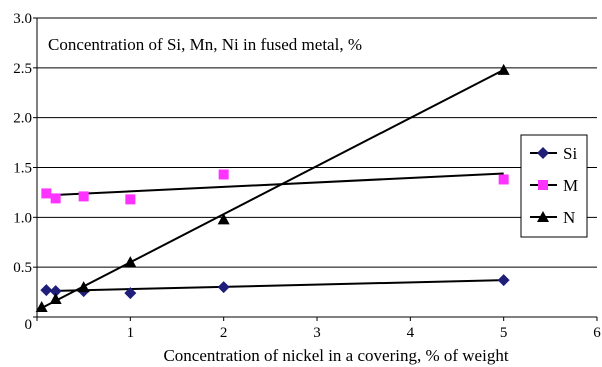 The height and width of the screenshot is (367, 602). Describe the element at coordinates (22, 119) in the screenshot. I see `y-tick-label: 2.0` at that location.